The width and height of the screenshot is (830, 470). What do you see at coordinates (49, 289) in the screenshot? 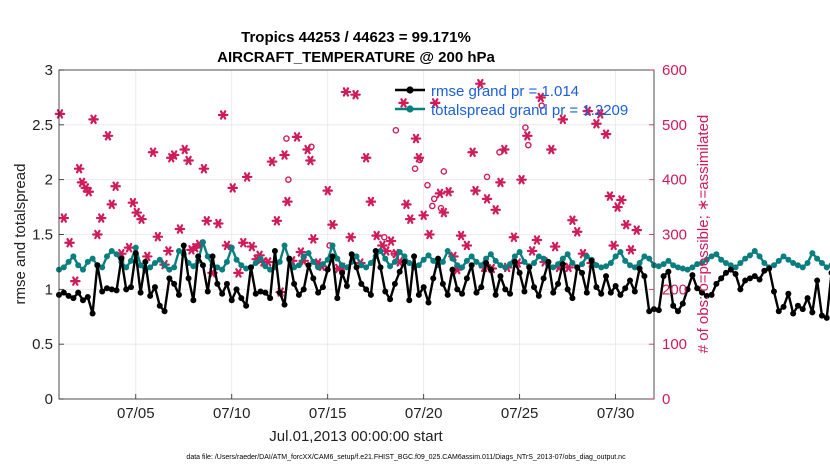
I see `y-tick-label-left: 1` at bounding box center [49, 289].